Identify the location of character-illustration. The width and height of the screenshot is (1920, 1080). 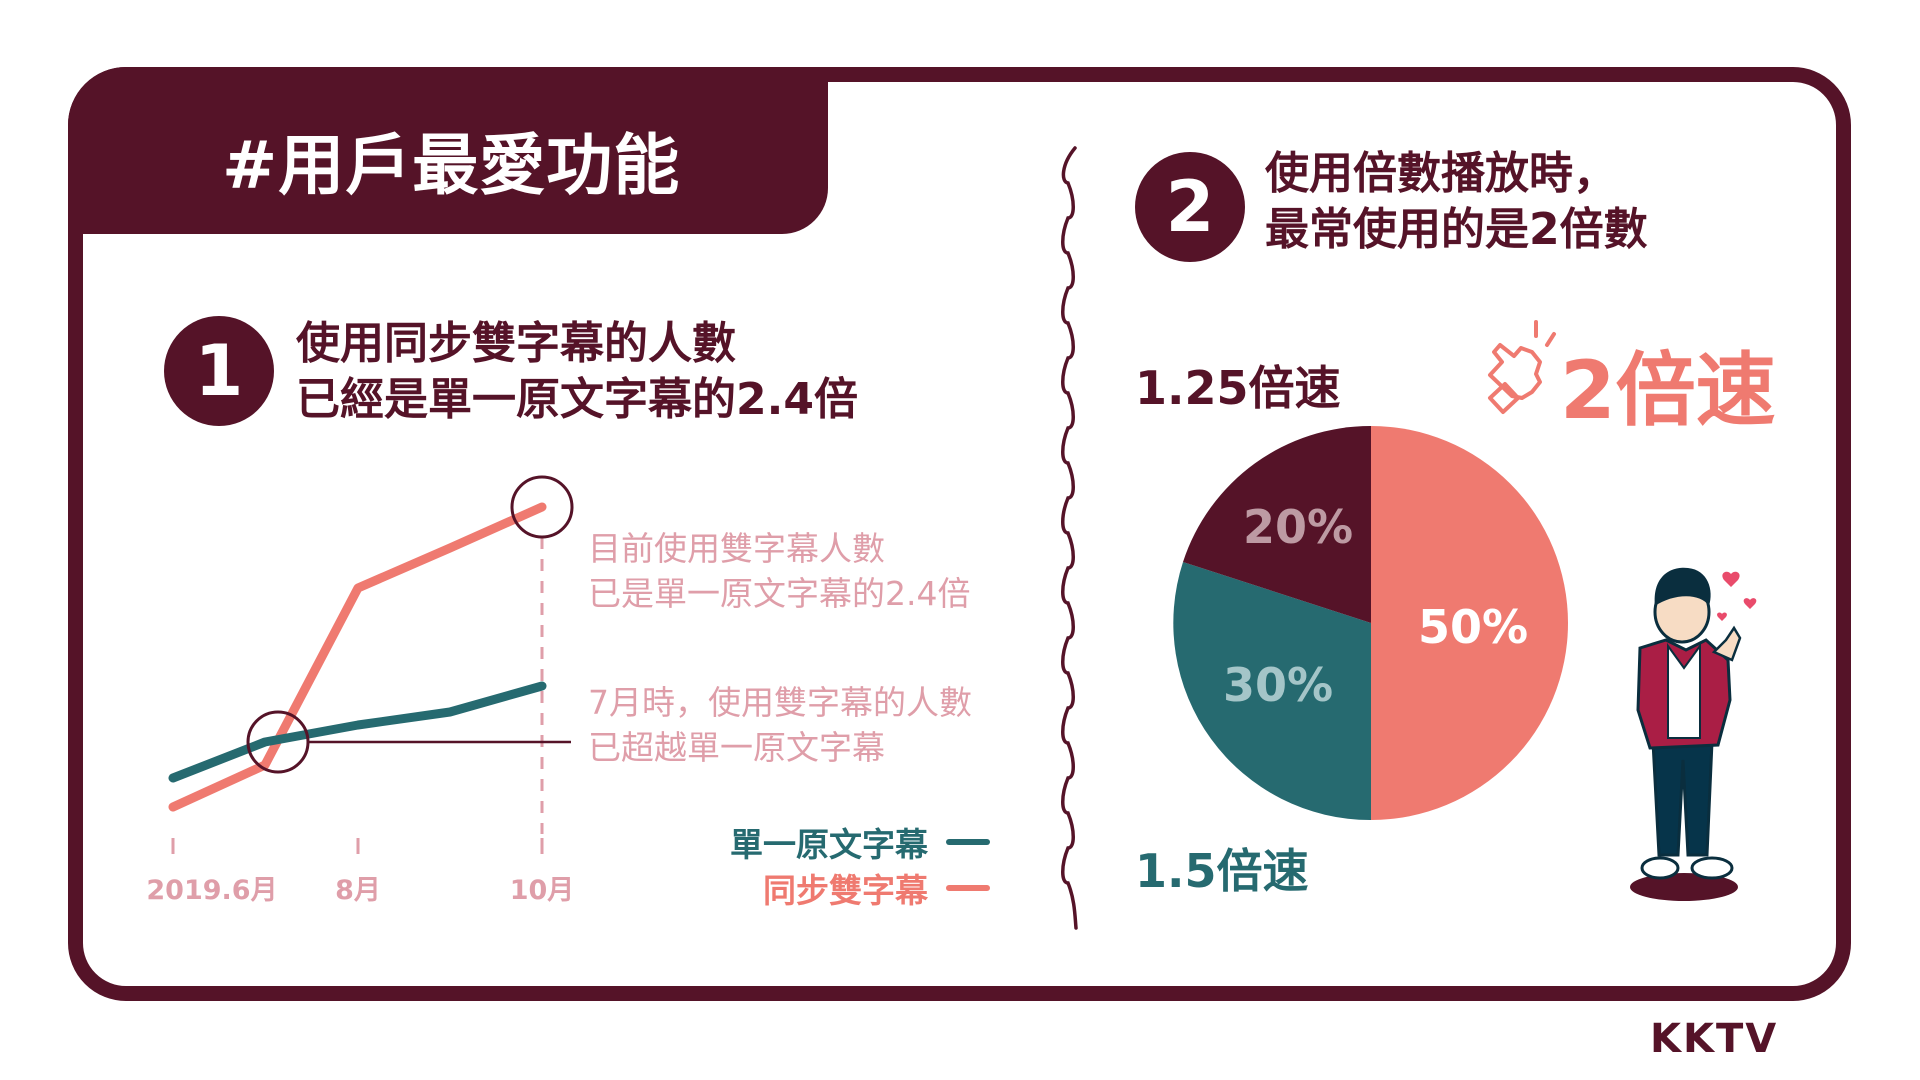
(1693, 734).